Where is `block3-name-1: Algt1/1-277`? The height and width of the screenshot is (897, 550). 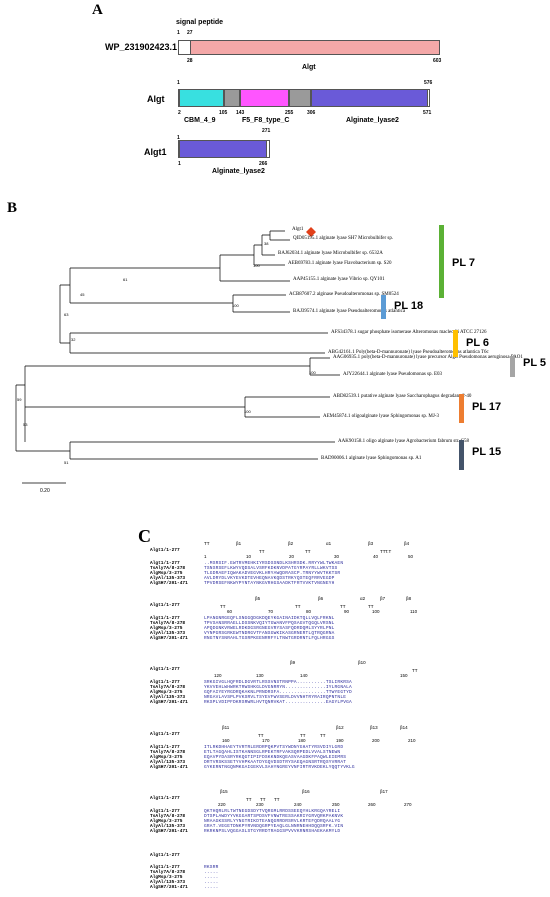
block3-name-1: Algt1/1-277 is located at coordinates (165, 682).